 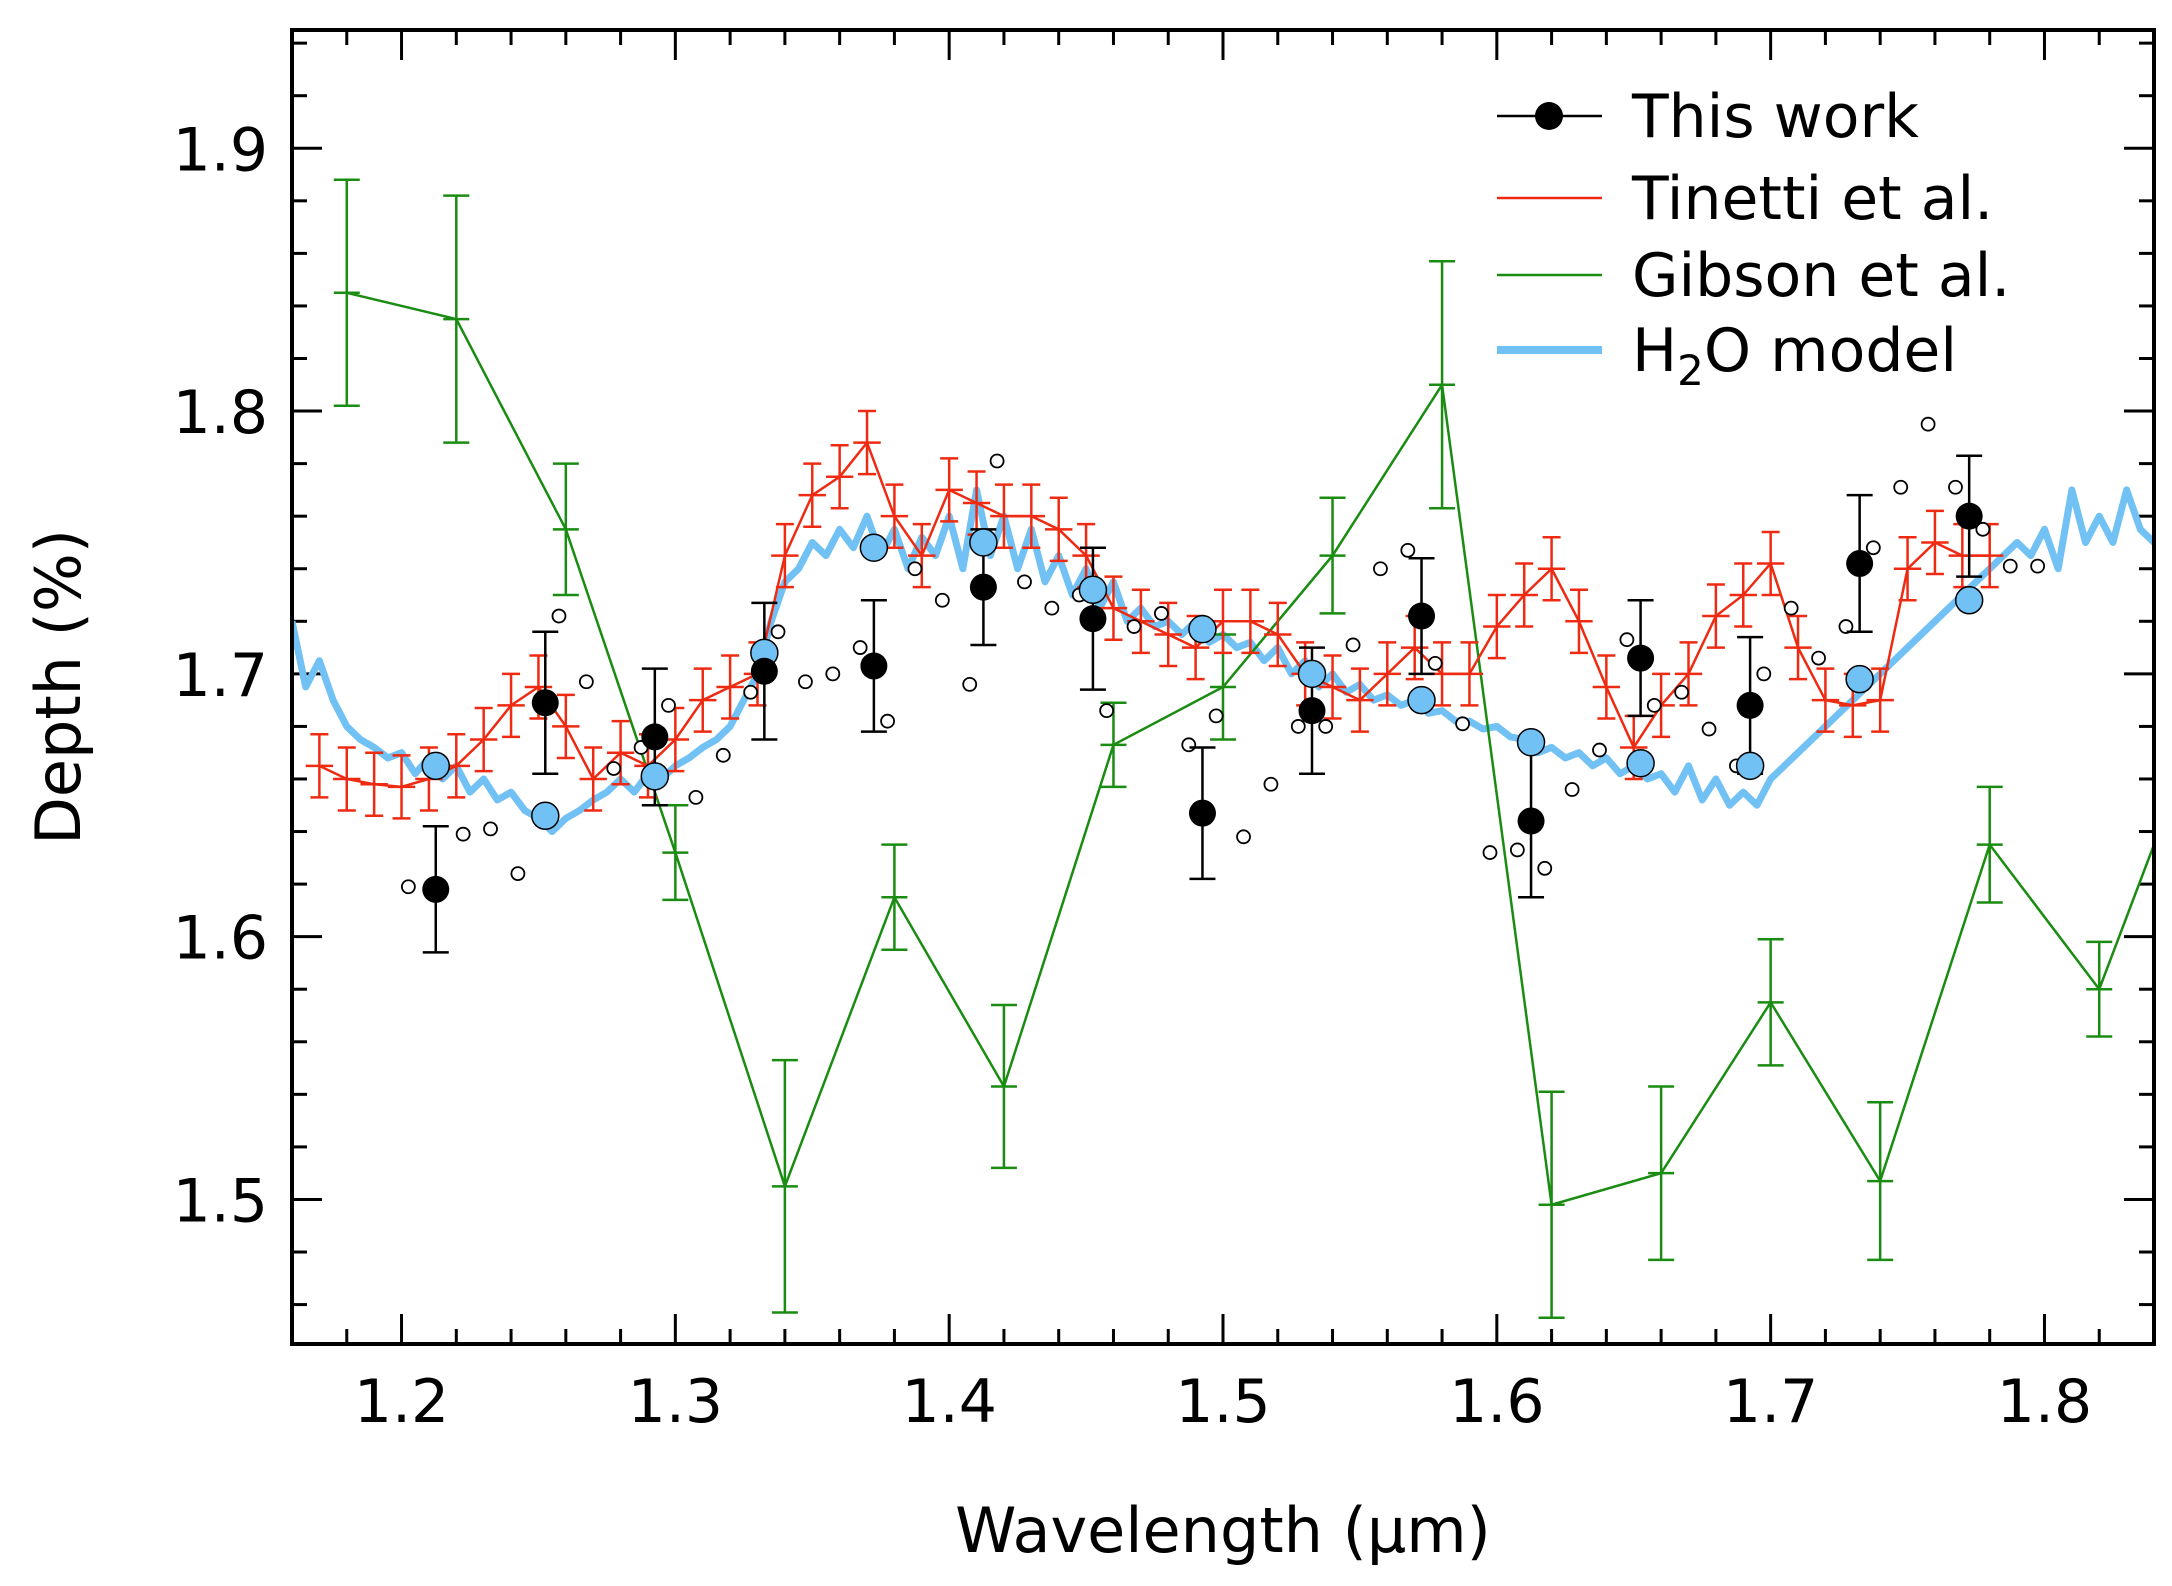 What do you see at coordinates (1770, 1402) in the screenshot?
I see `x-tick-label: 1.7` at bounding box center [1770, 1402].